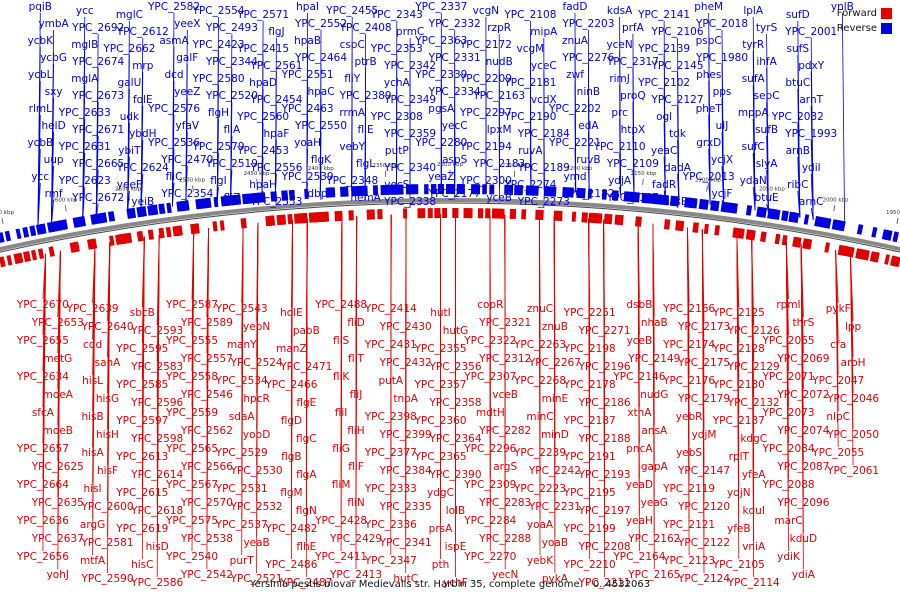 Image resolution: width=900 pixels, height=600 pixels. What do you see at coordinates (797, 185) in the screenshot?
I see `reverse-gene-label: ribC` at bounding box center [797, 185].